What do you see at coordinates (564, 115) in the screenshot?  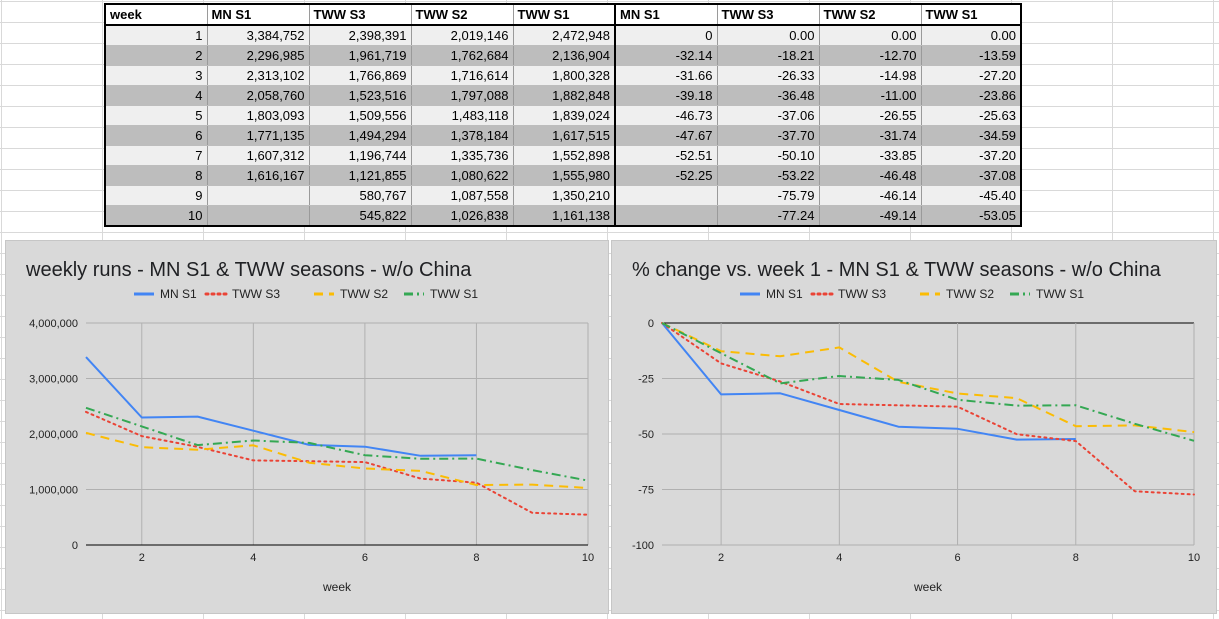 I see `table-cell: 1,839,024` at bounding box center [564, 115].